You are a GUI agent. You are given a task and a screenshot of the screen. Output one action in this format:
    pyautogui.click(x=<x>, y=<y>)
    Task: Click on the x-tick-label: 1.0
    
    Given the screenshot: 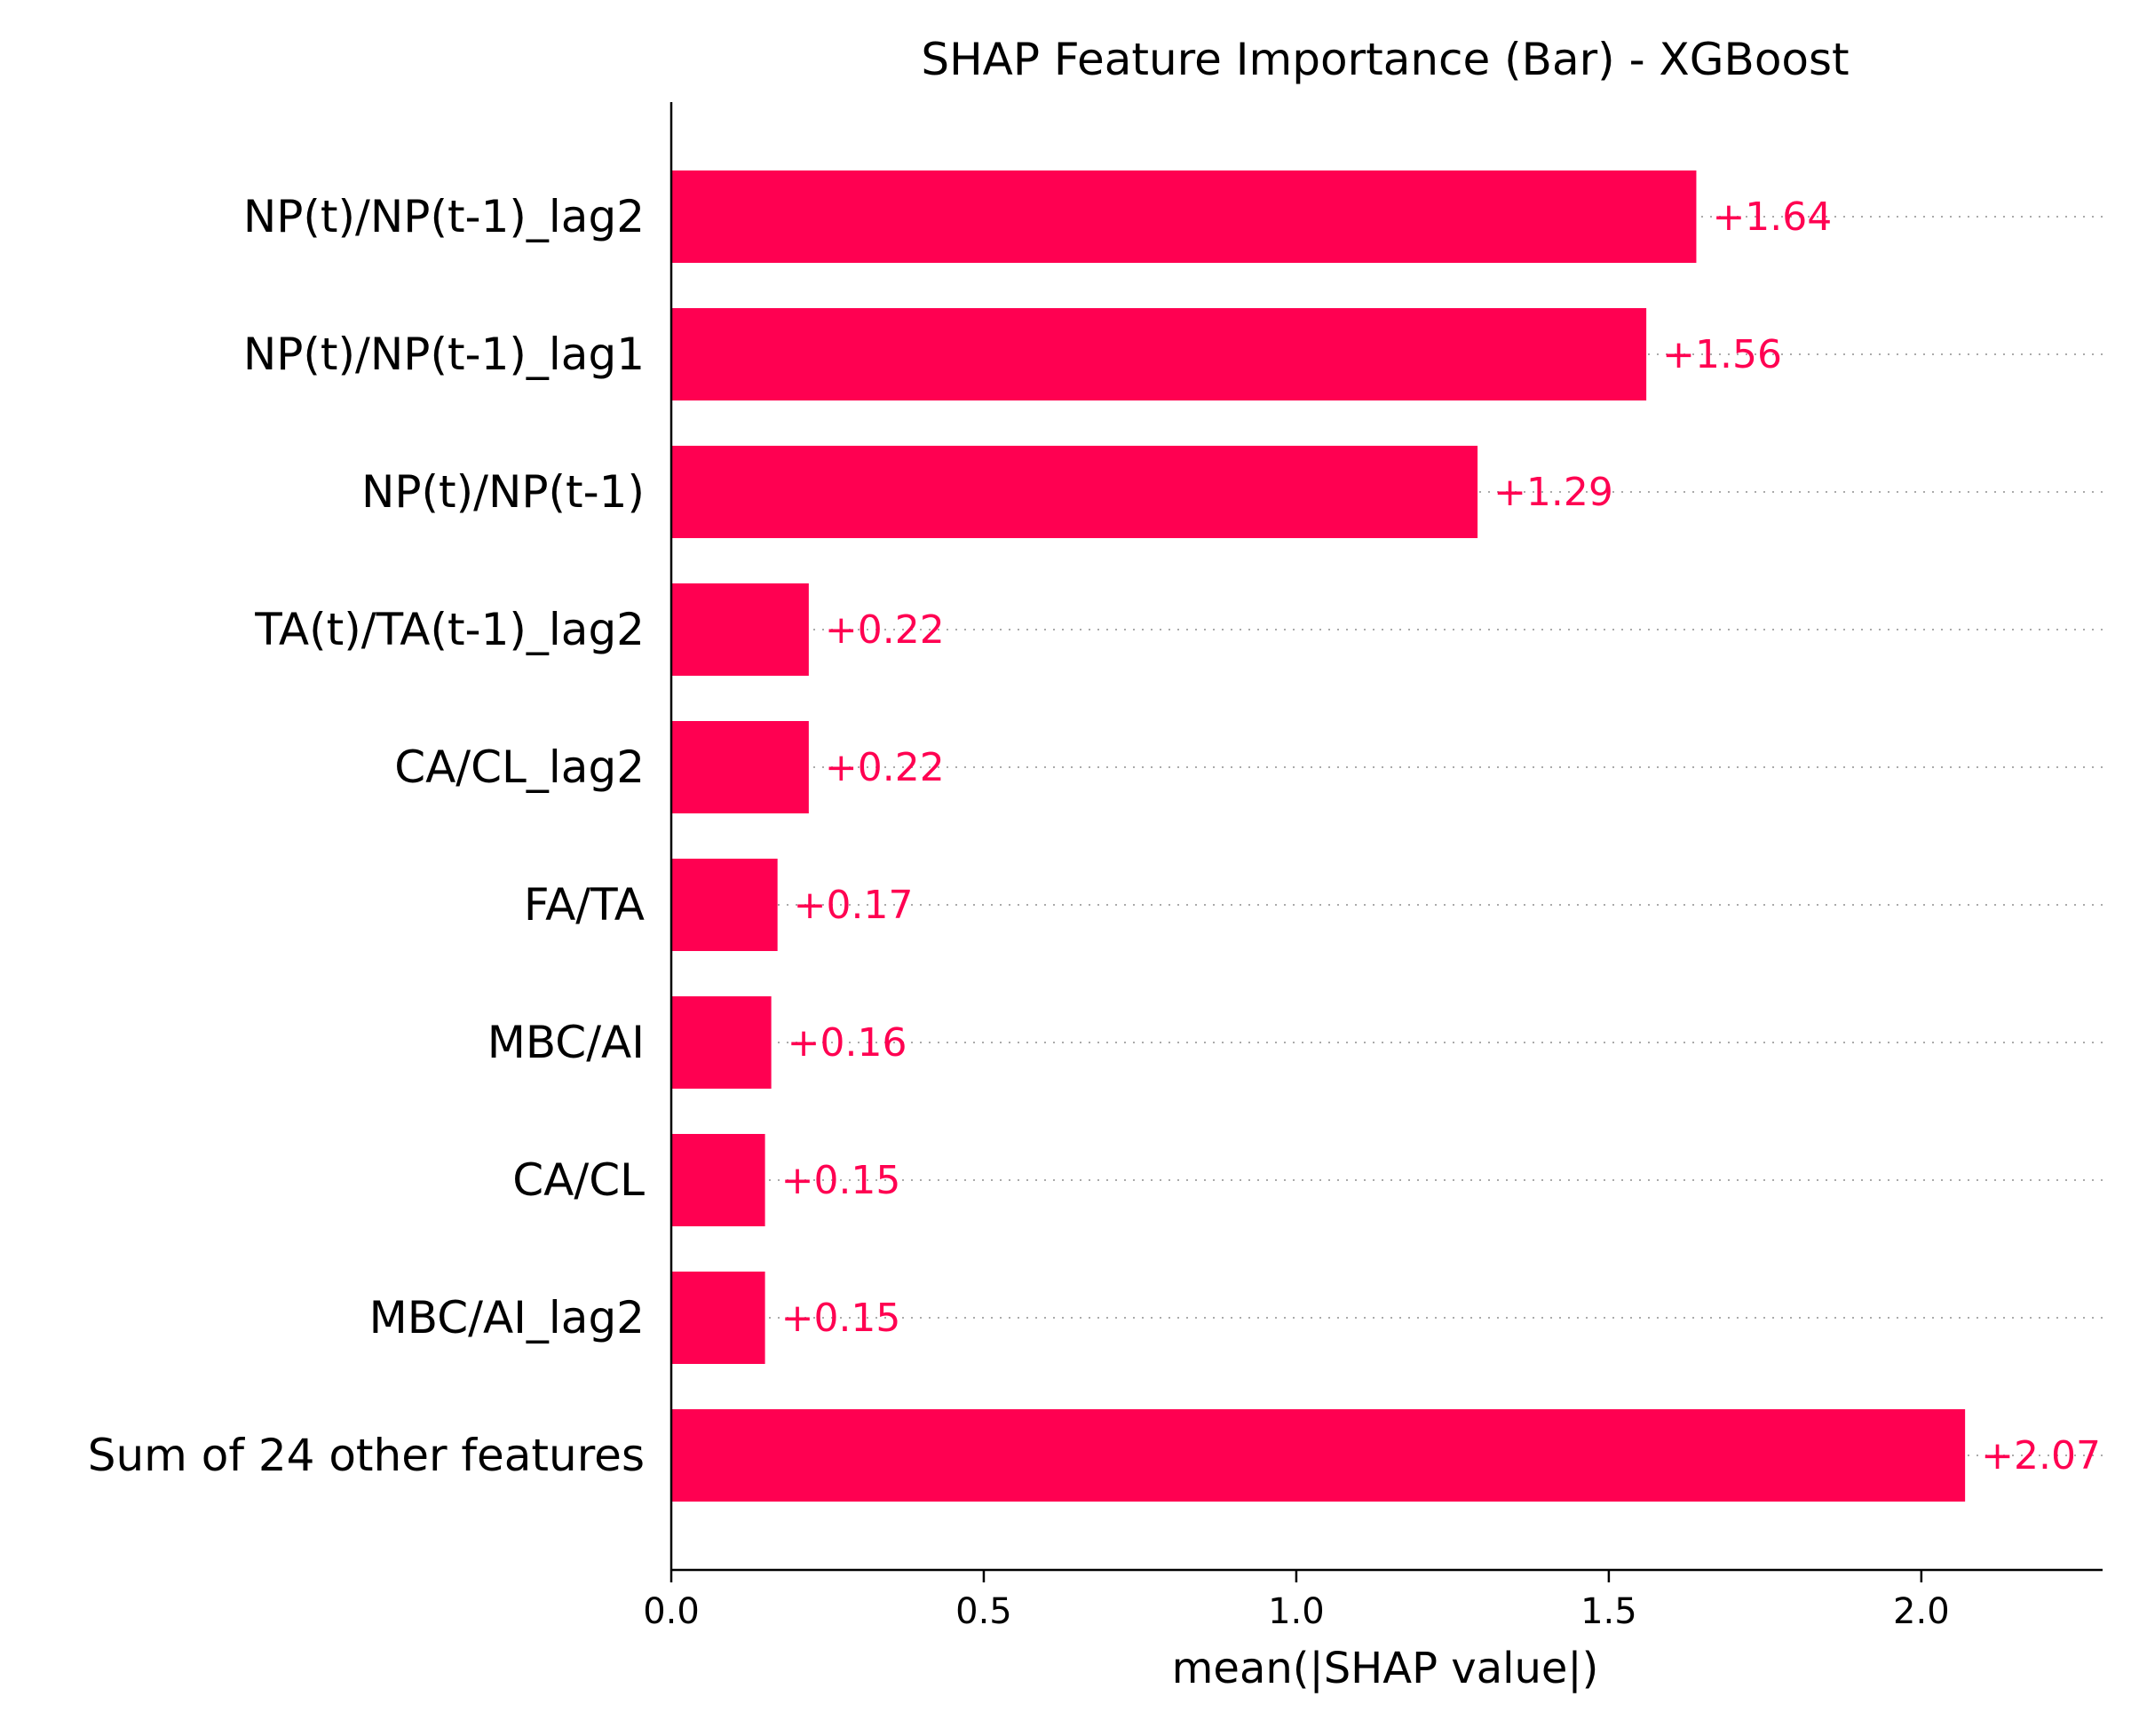 What is the action you would take?
    pyautogui.click(x=1296, y=1611)
    